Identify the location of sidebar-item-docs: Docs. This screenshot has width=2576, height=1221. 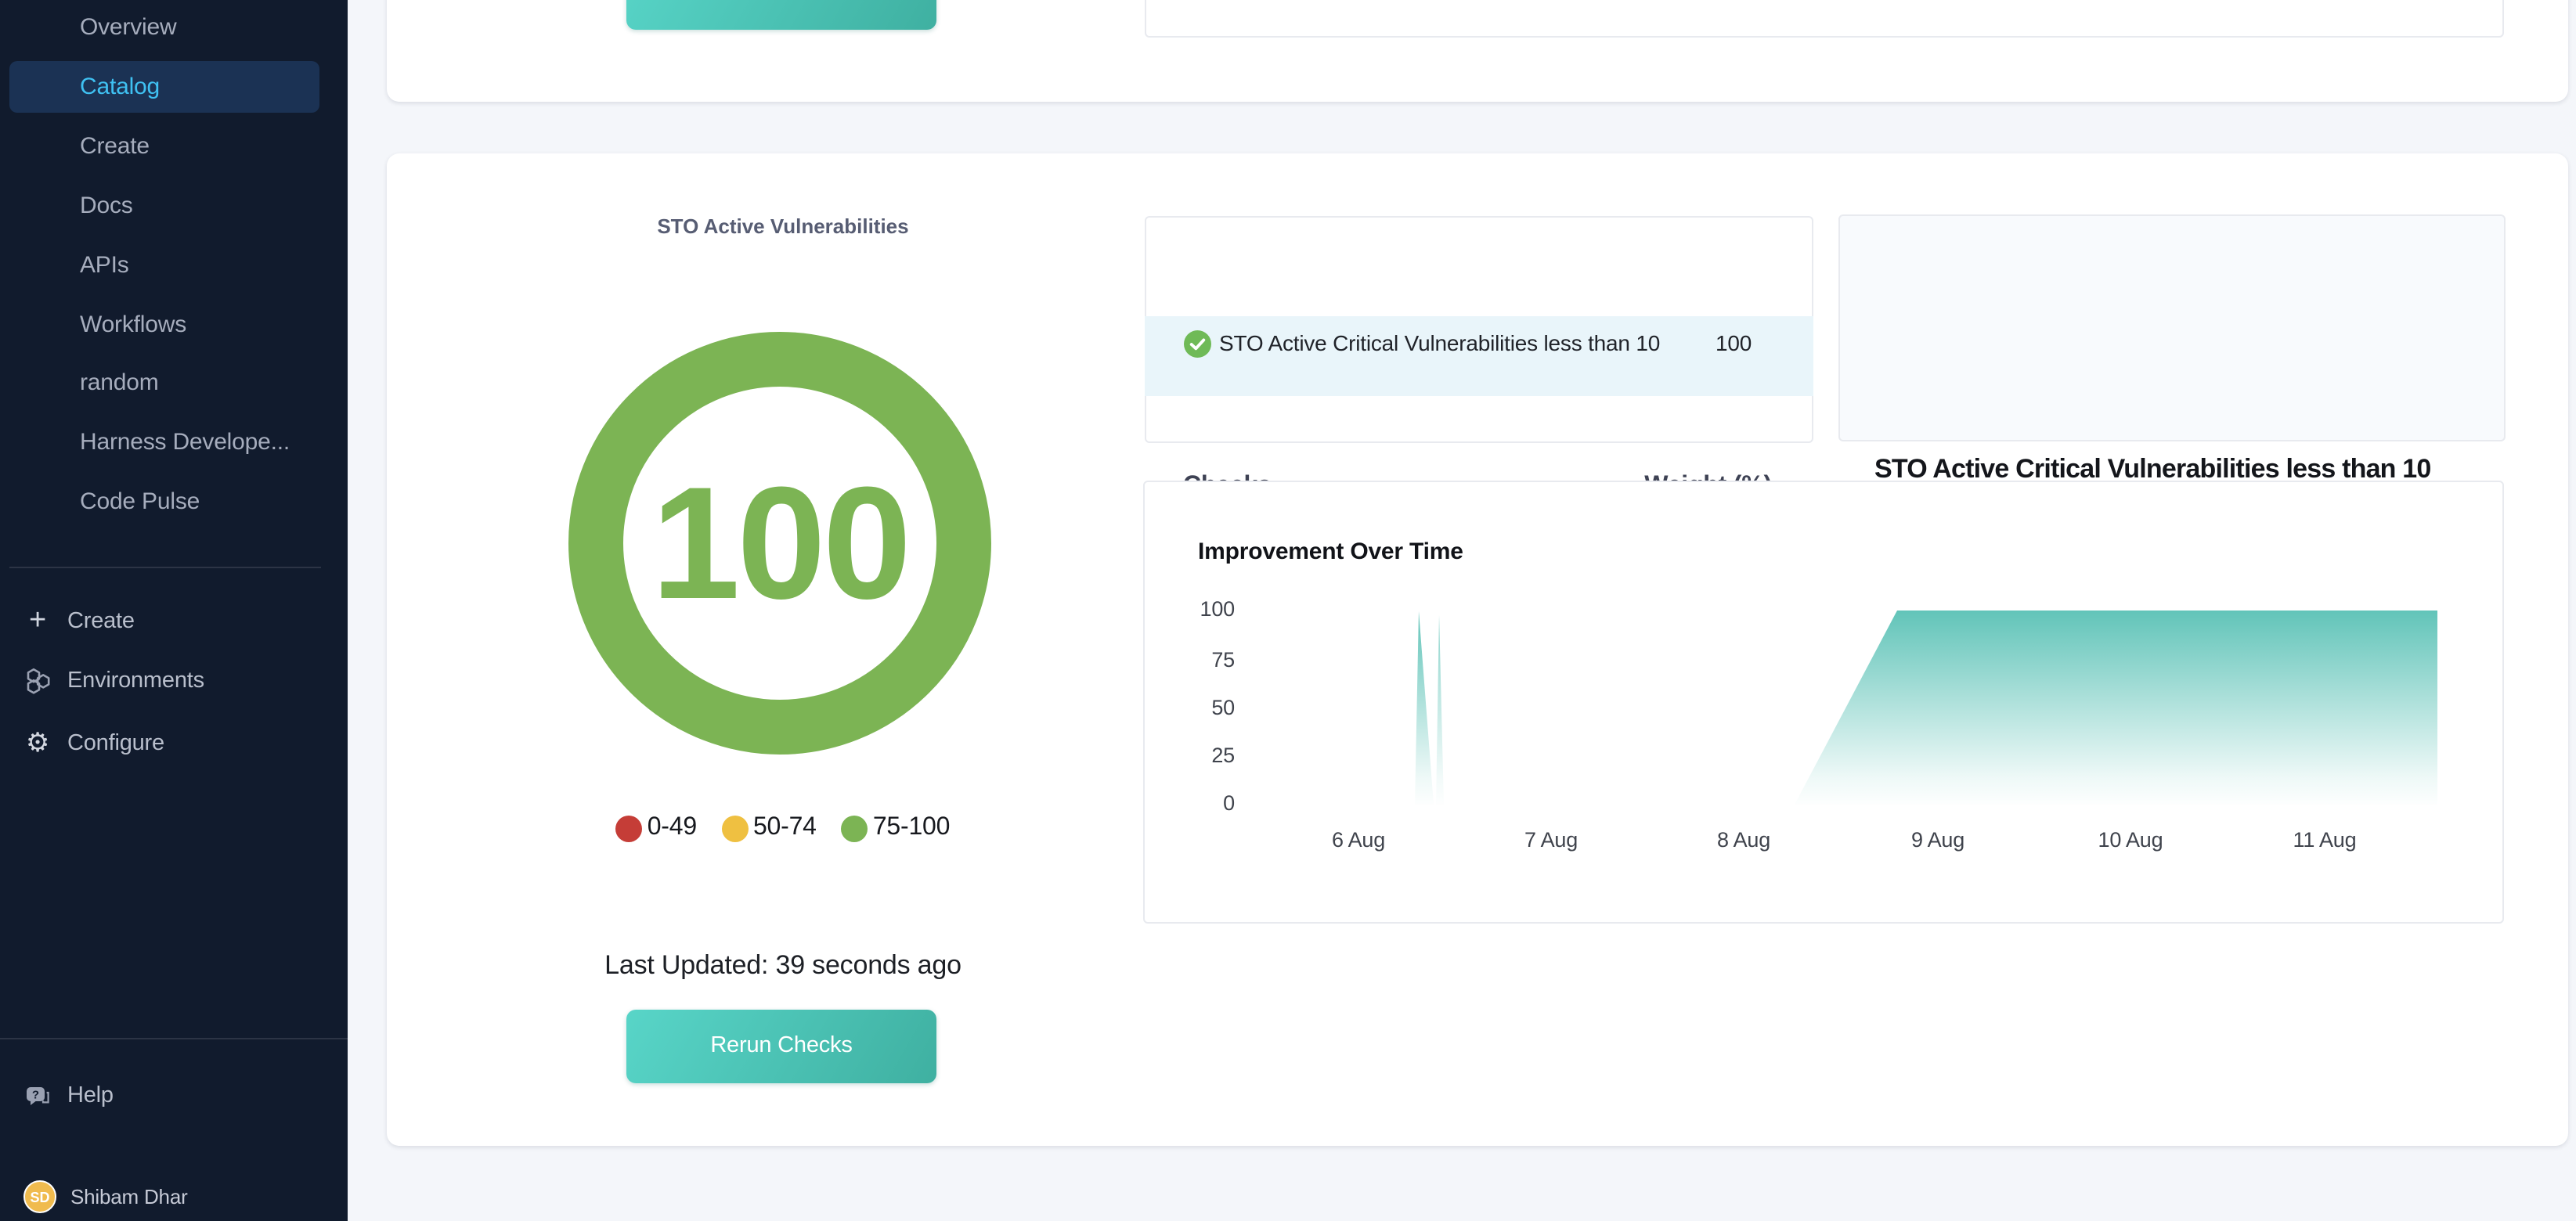
(106, 206).